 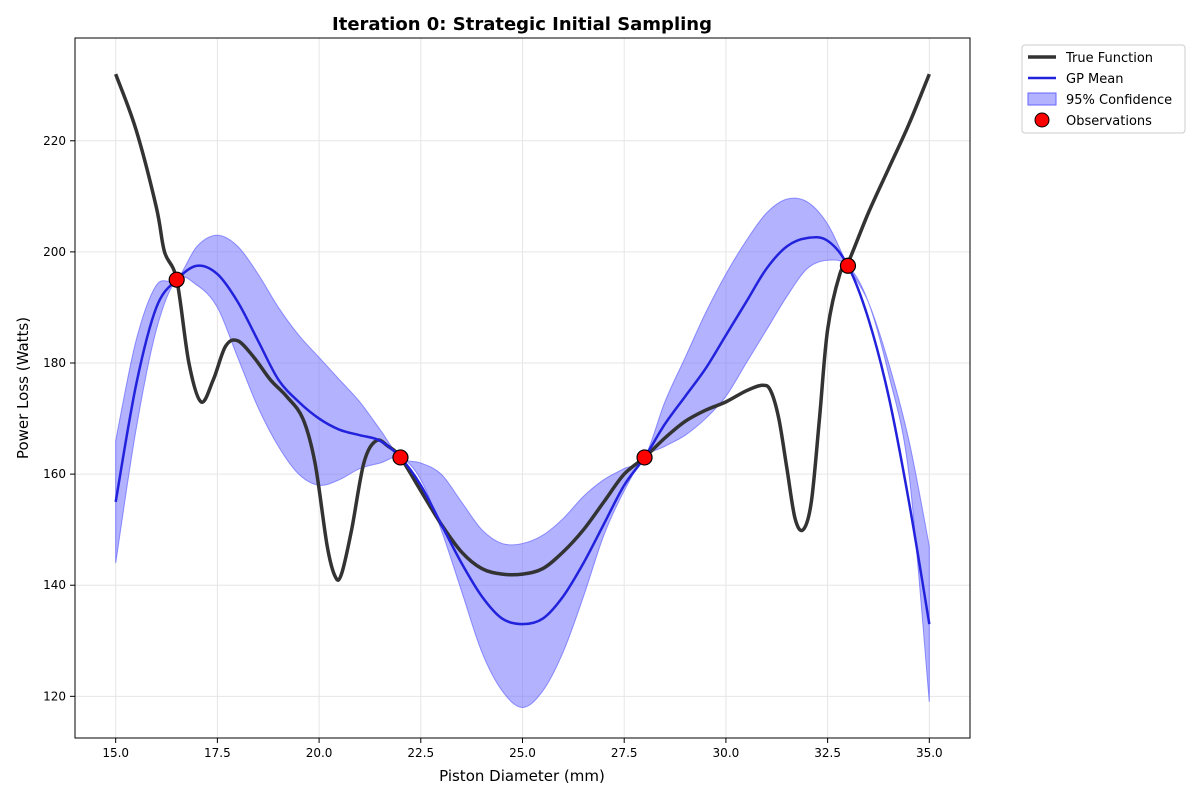 What do you see at coordinates (522, 776) in the screenshot?
I see `x-axis-label: Piston Diameter (mm)` at bounding box center [522, 776].